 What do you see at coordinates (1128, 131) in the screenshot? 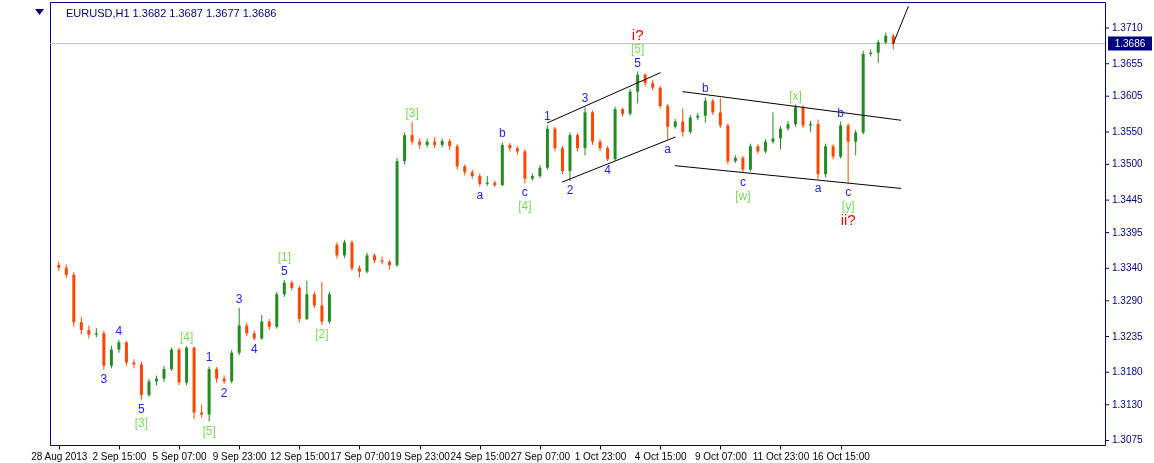
I see `y-tick-label: 1.3550` at bounding box center [1128, 131].